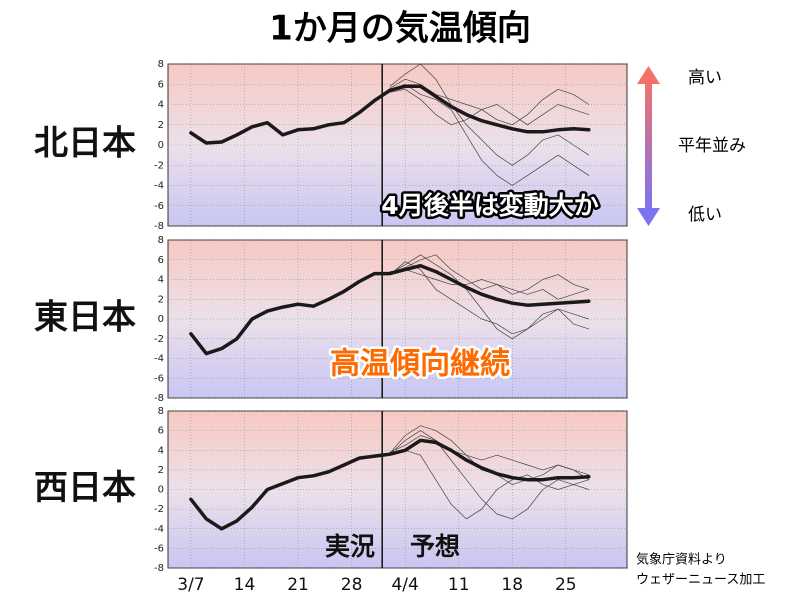 This screenshot has width=800, height=600. What do you see at coordinates (681, 560) in the screenshot?
I see `source: 気象庁資料より` at bounding box center [681, 560].